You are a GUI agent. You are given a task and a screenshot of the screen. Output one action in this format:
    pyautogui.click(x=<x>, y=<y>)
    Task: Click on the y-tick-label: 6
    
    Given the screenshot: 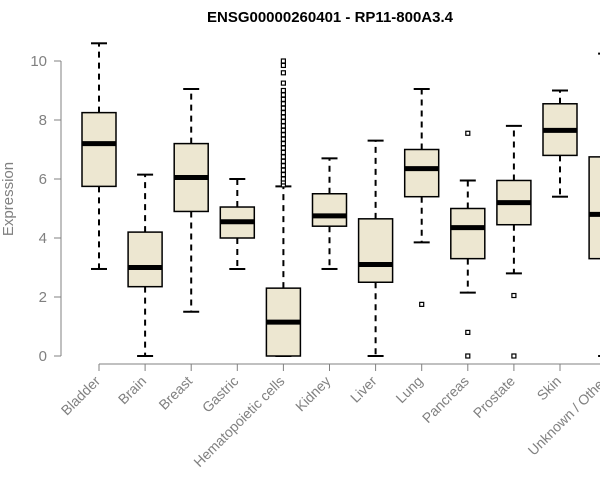 What is the action you would take?
    pyautogui.click(x=43, y=179)
    